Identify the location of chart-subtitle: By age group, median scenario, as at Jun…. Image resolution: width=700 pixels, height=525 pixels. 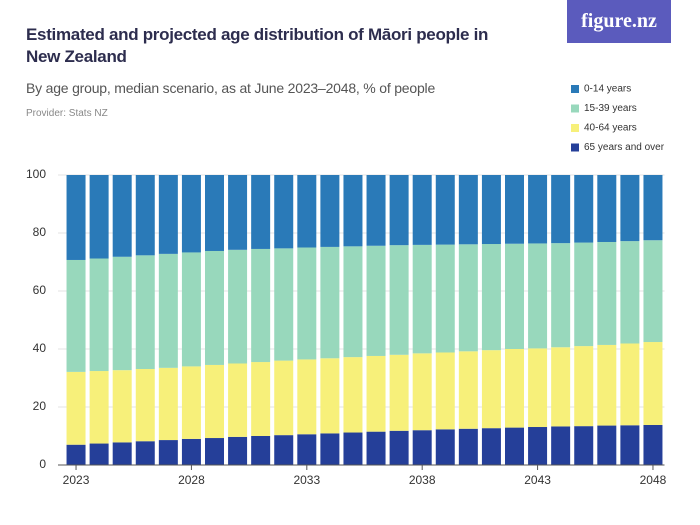
(231, 88).